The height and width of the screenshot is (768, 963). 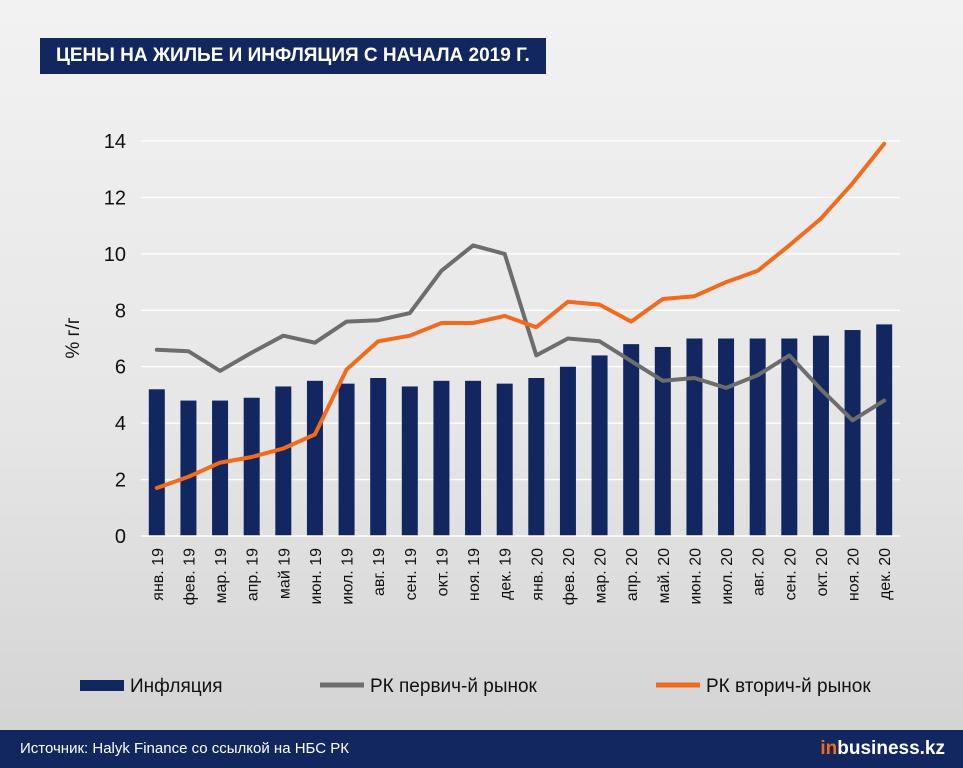 What do you see at coordinates (788, 686) in the screenshot?
I see `legend-secondary-market: РК вторич-й рынок` at bounding box center [788, 686].